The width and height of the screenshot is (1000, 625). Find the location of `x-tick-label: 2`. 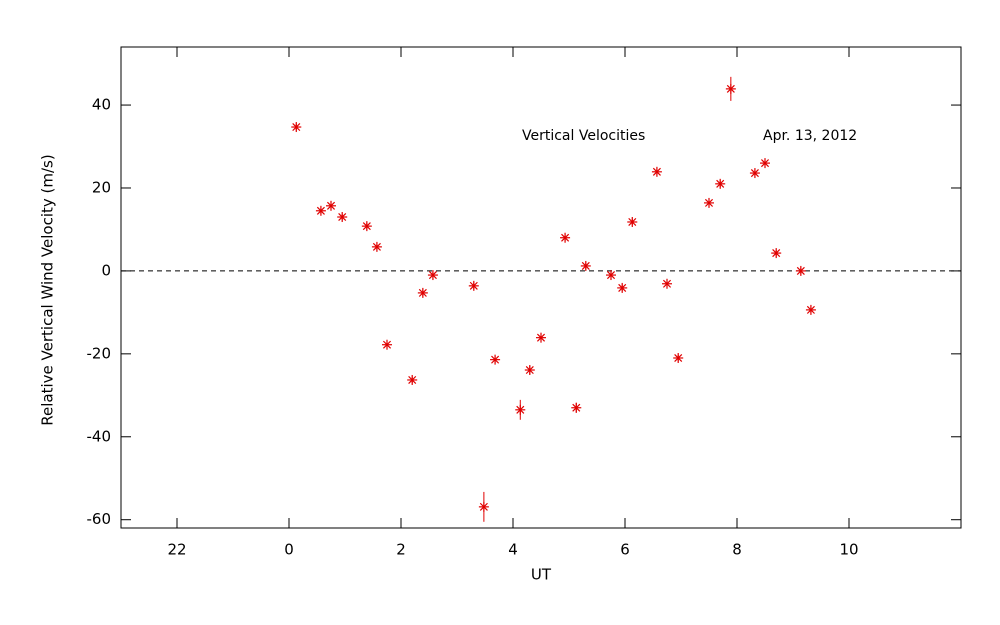

x-tick-label: 2 is located at coordinates (401, 550).